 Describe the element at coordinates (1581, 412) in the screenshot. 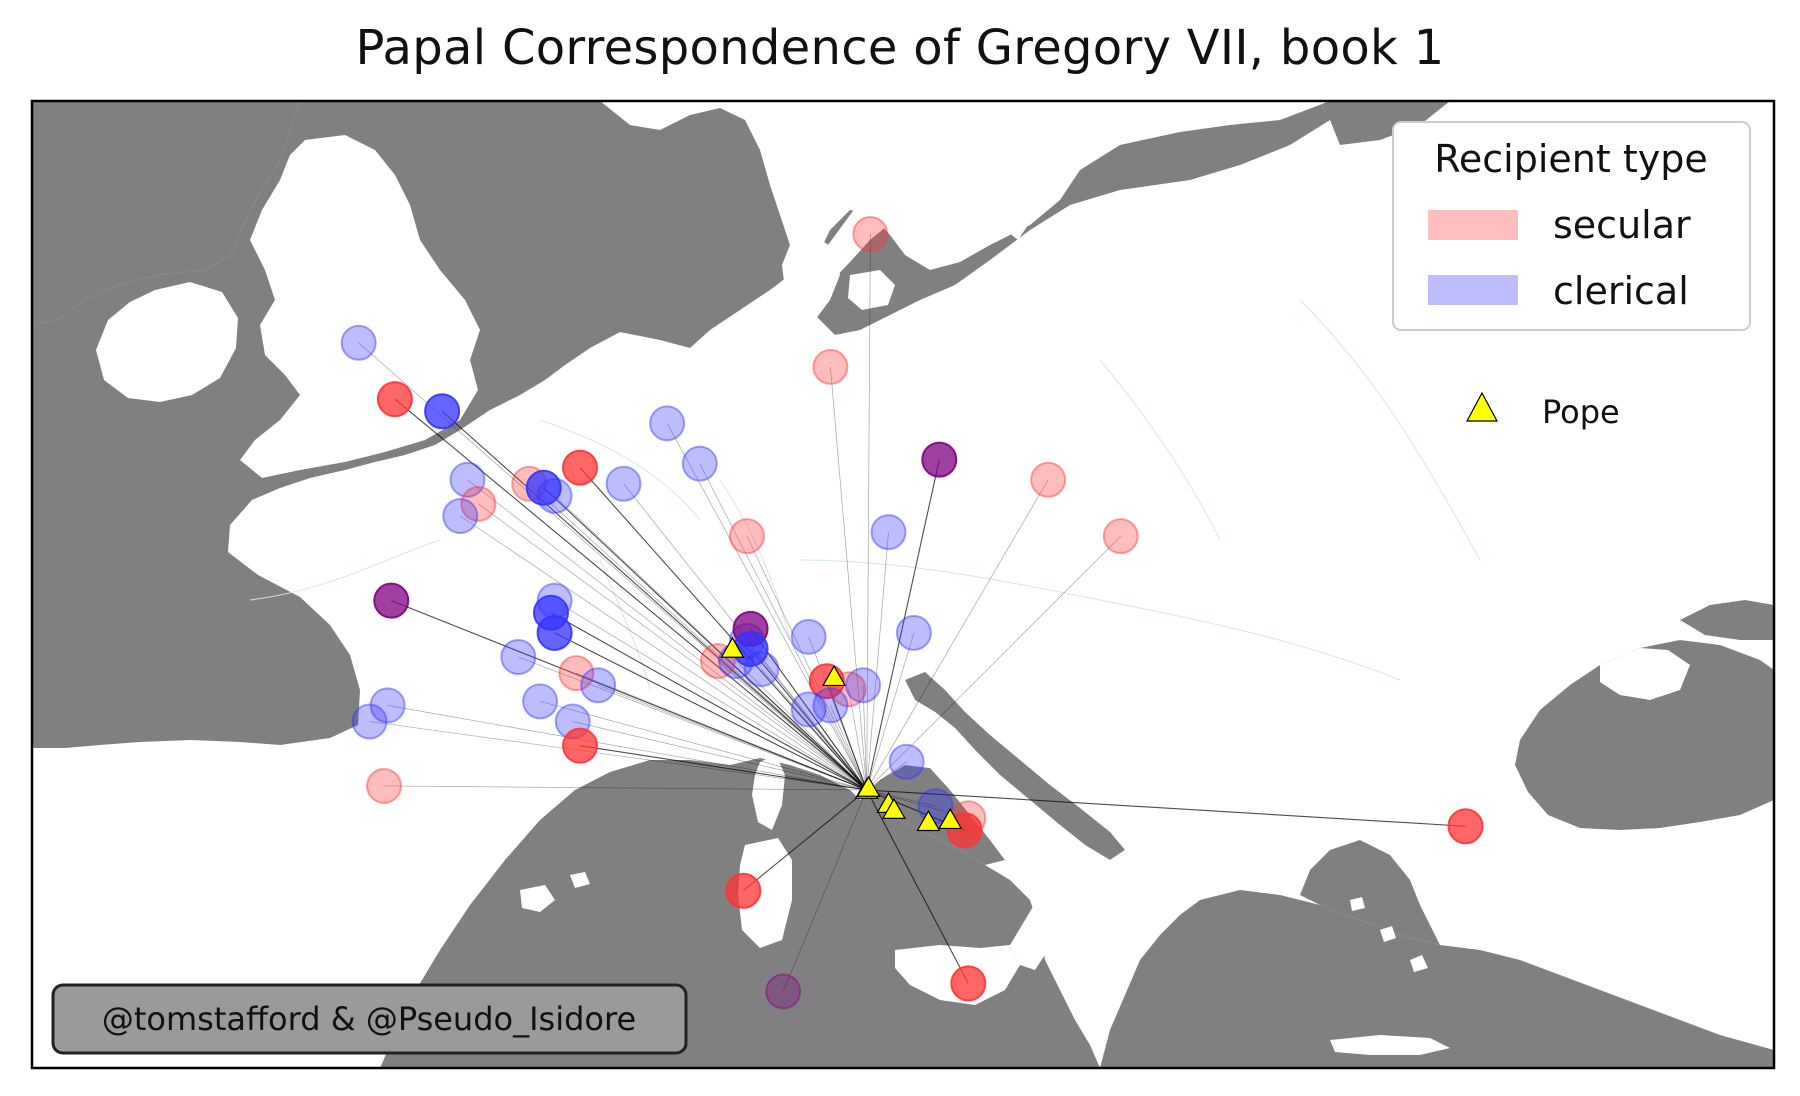

I see `pope-key-label: Pope` at that location.